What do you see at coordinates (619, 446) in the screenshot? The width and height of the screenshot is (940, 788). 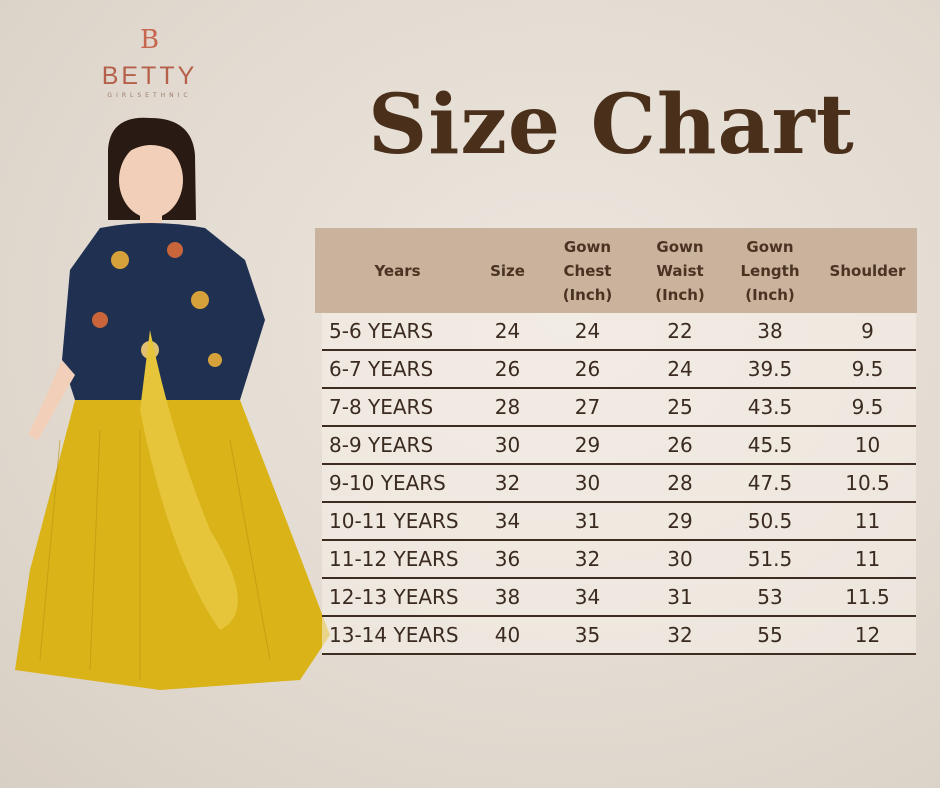 I see `table-row: 8-9 YEARS 30 29 26 45.5 10` at bounding box center [619, 446].